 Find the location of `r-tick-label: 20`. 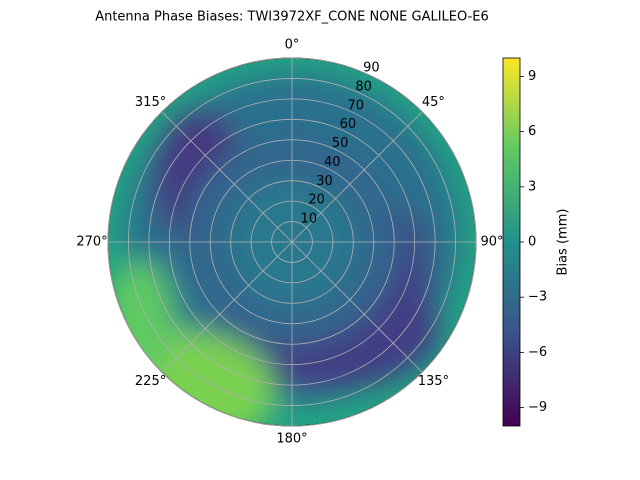

r-tick-label: 20 is located at coordinates (316, 200).